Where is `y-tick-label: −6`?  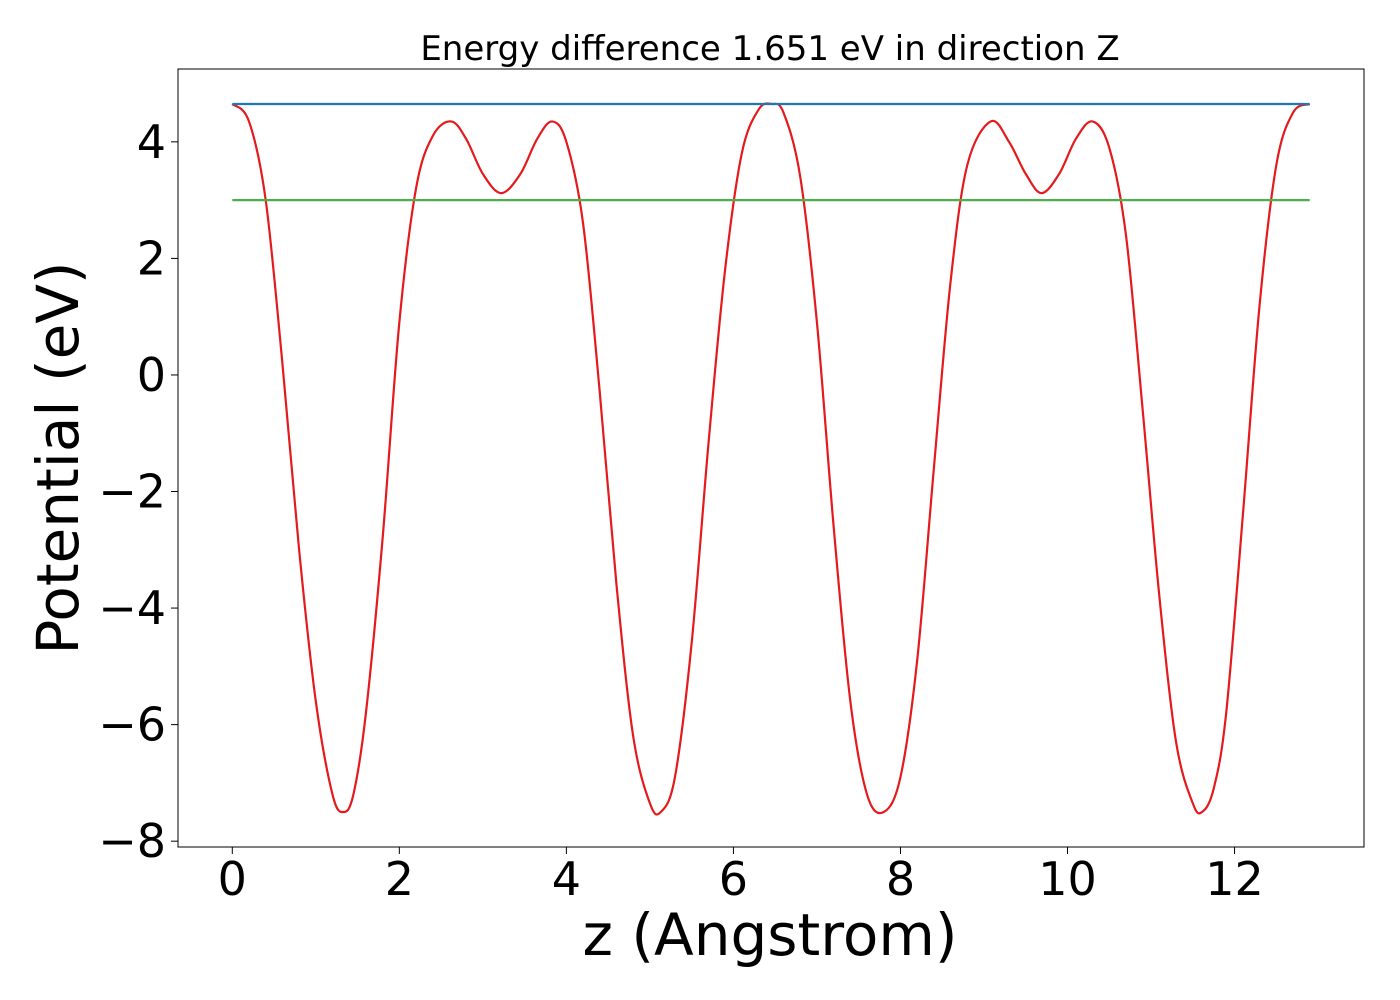 y-tick-label: −6 is located at coordinates (132, 725).